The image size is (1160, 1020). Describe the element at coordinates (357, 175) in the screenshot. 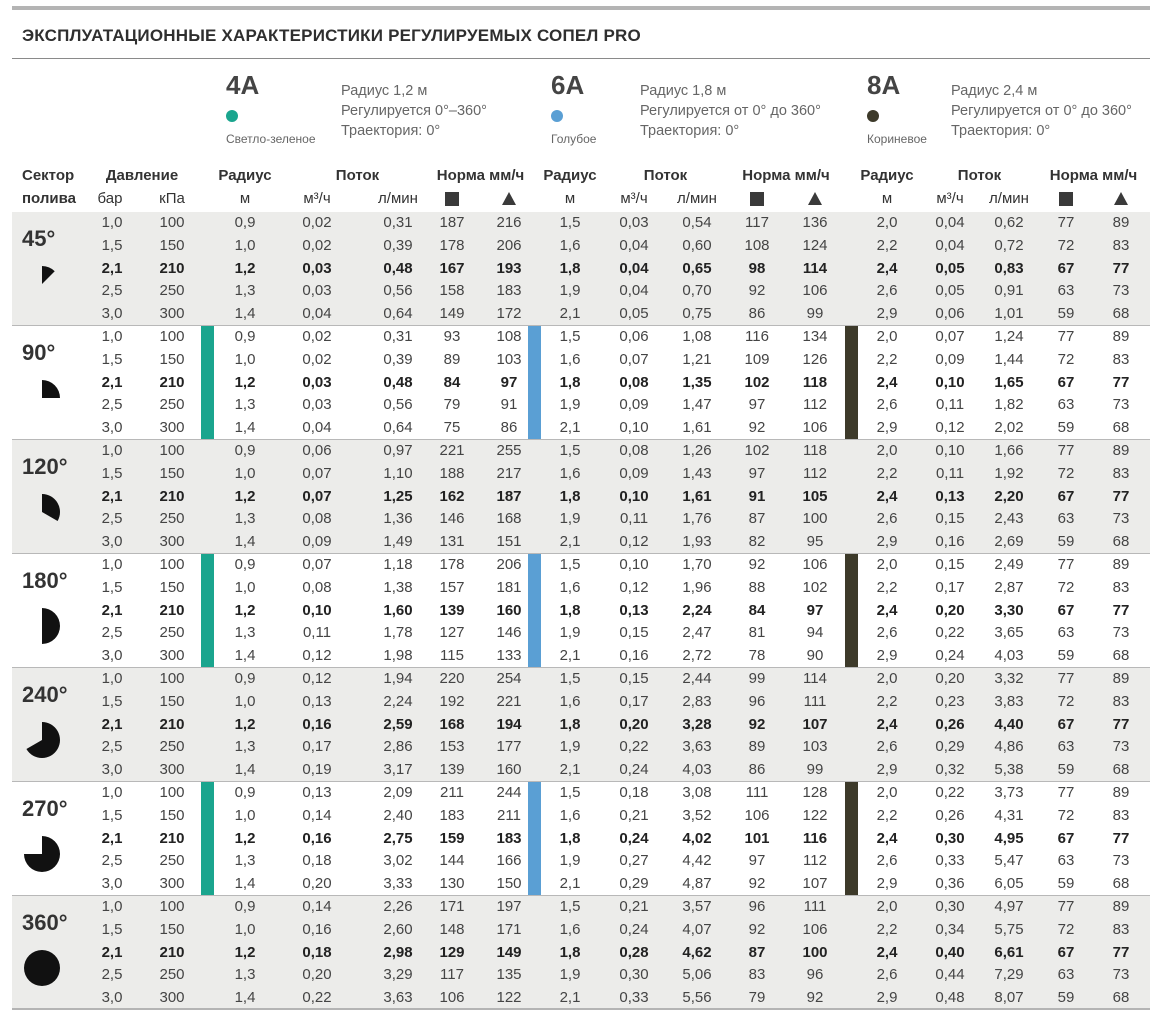

I see `header-flow: Поток` at that location.